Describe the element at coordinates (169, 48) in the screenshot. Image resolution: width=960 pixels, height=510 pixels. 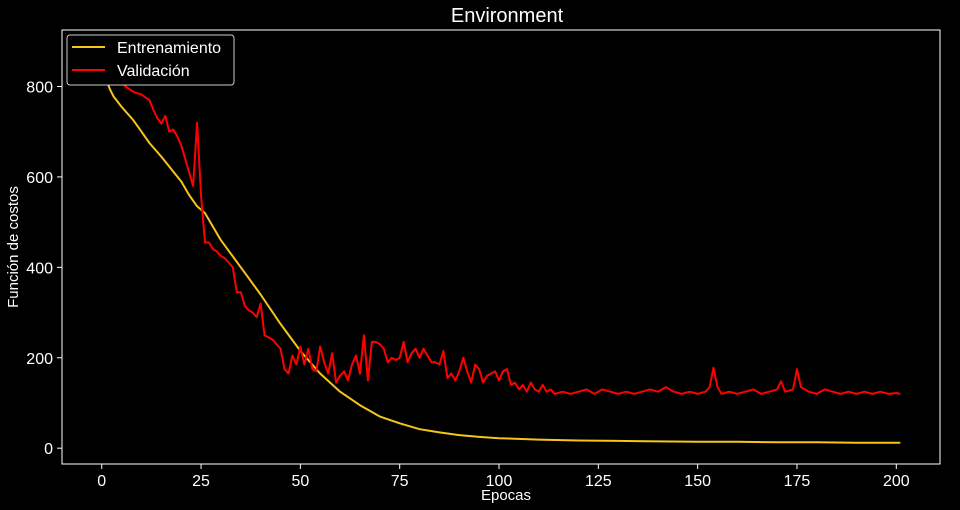
I see `legend-label-entrenamiento: Entrenamiento` at that location.